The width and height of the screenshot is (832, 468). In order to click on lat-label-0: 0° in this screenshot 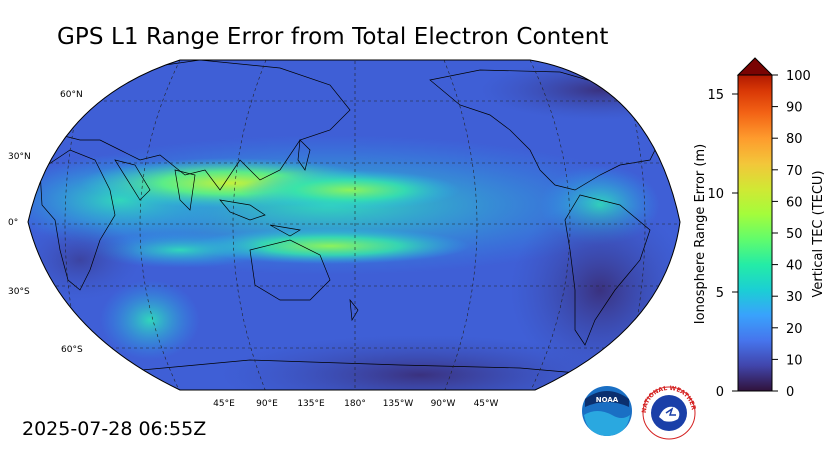, I will do `click(13, 223)`.